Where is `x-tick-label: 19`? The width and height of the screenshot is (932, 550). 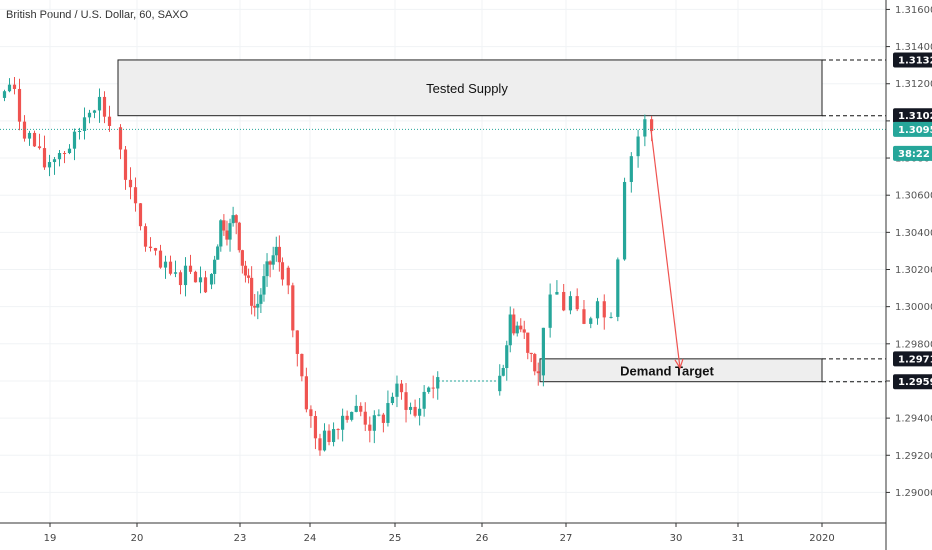 x-tick-label: 19 is located at coordinates (50, 538).